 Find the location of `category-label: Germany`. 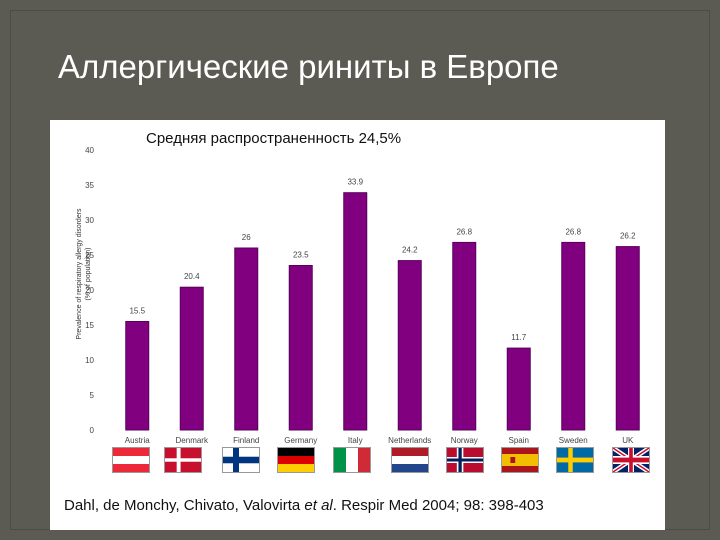

category-label: Germany is located at coordinates (300, 440).